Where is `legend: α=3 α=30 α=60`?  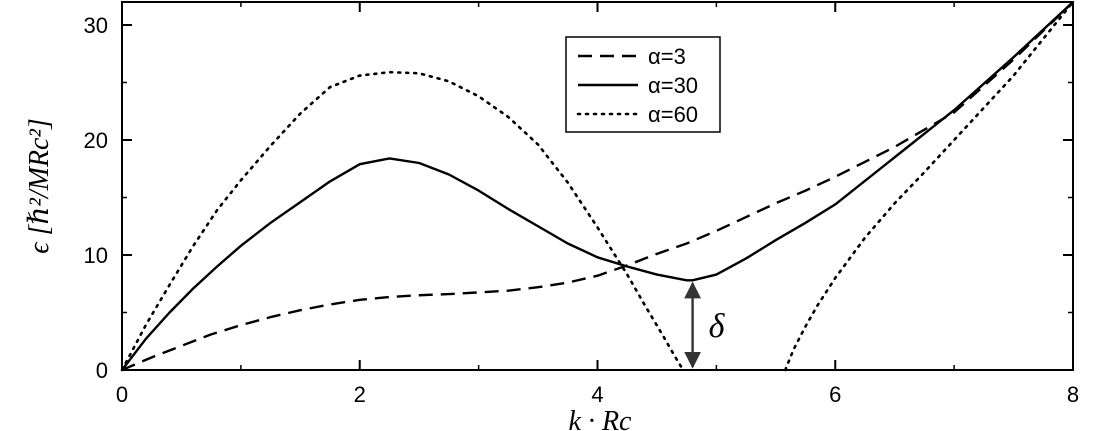
legend: α=3 α=30 α=60 is located at coordinates (643, 84).